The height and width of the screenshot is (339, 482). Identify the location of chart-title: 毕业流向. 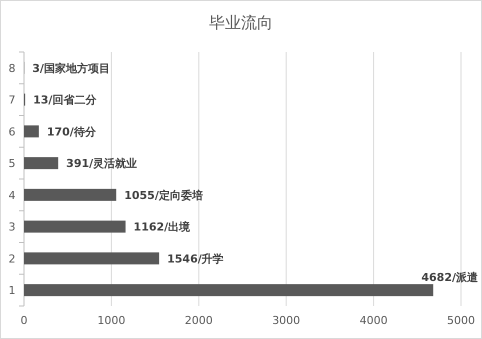
(241, 22).